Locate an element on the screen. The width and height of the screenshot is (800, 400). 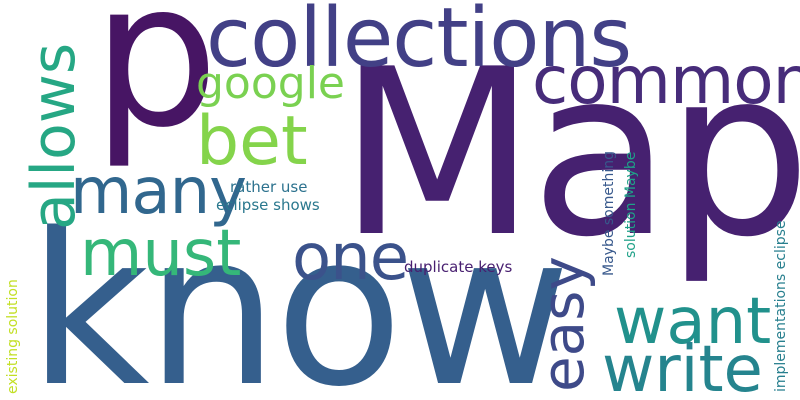
word-solution-maybe: solution Maybe is located at coordinates (631, 204).